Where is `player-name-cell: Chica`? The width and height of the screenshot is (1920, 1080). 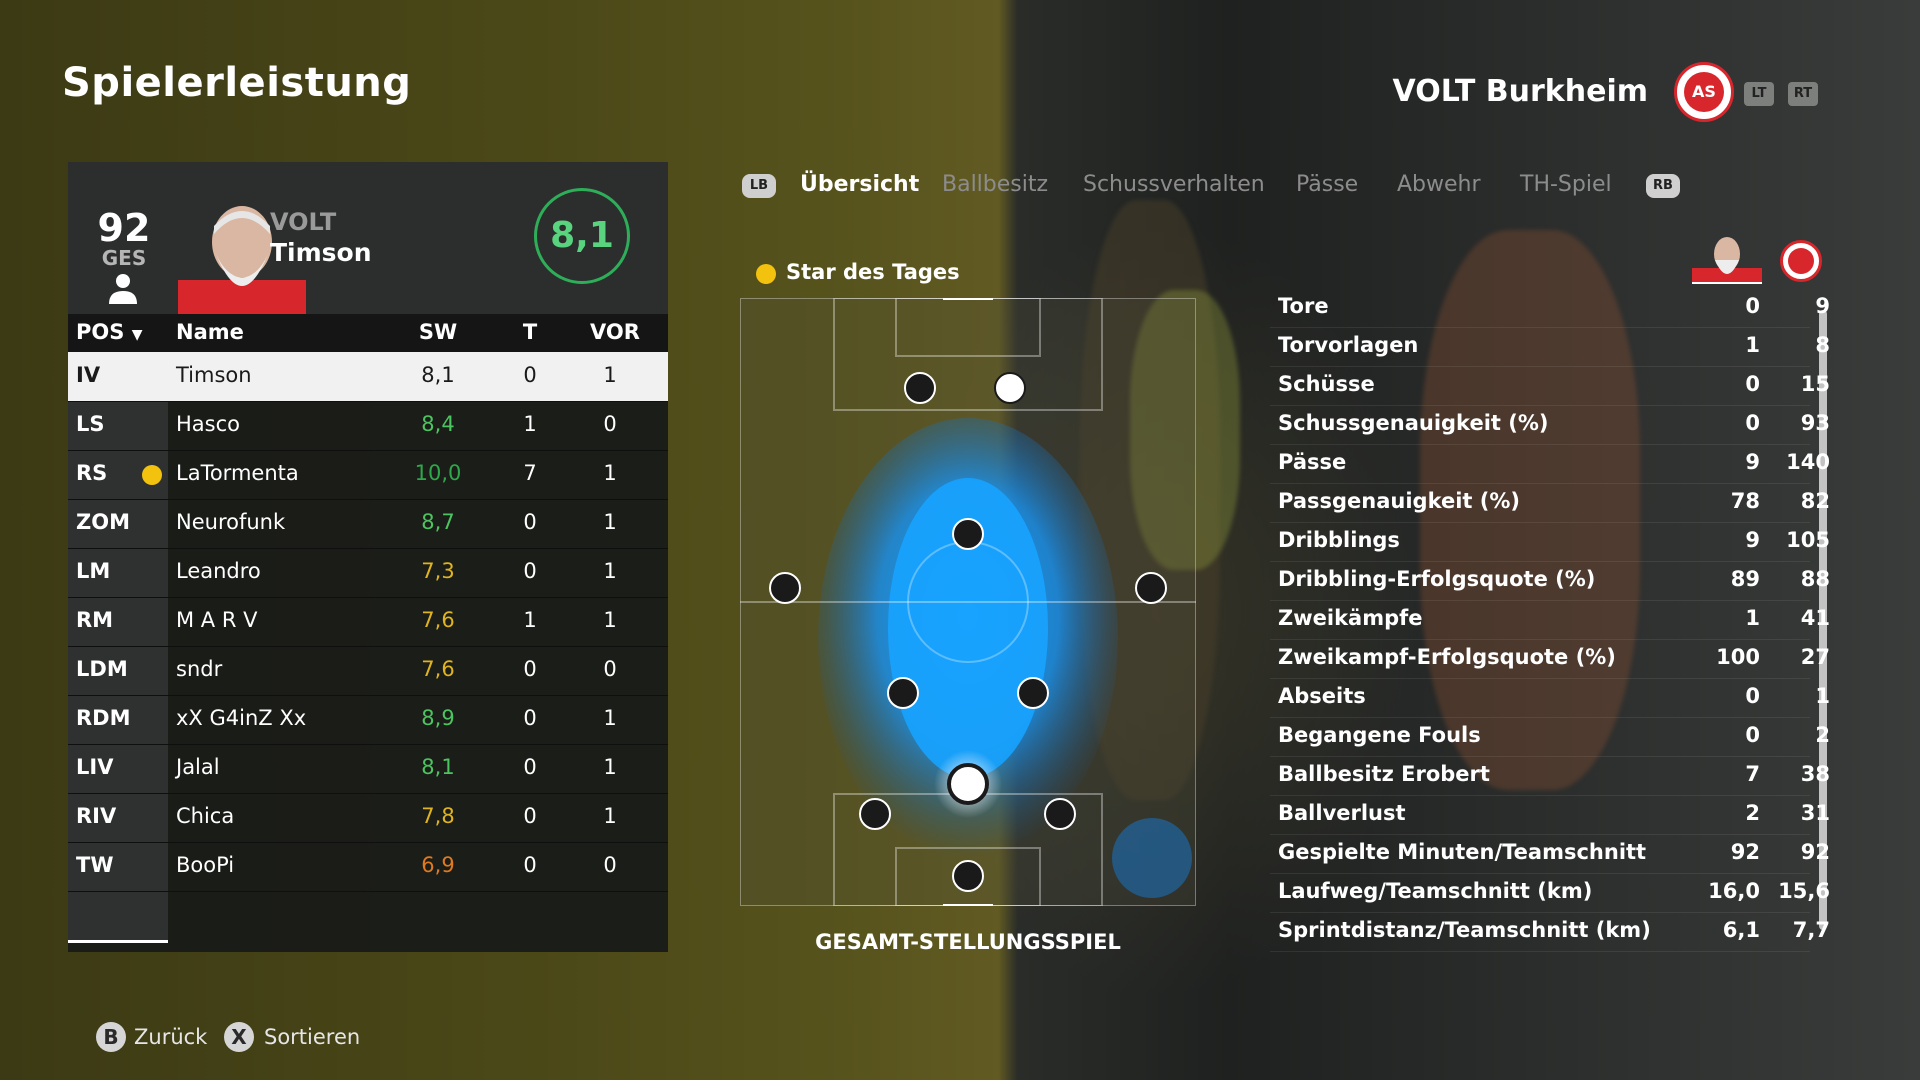
player-name-cell: Chica is located at coordinates (205, 816).